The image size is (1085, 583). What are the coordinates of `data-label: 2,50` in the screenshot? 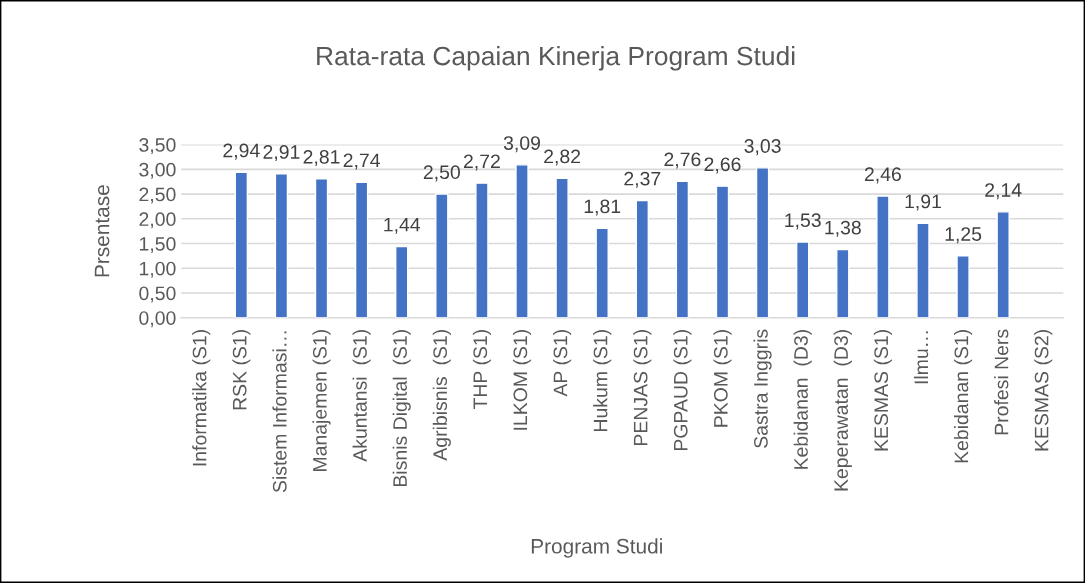 It's located at (441, 173).